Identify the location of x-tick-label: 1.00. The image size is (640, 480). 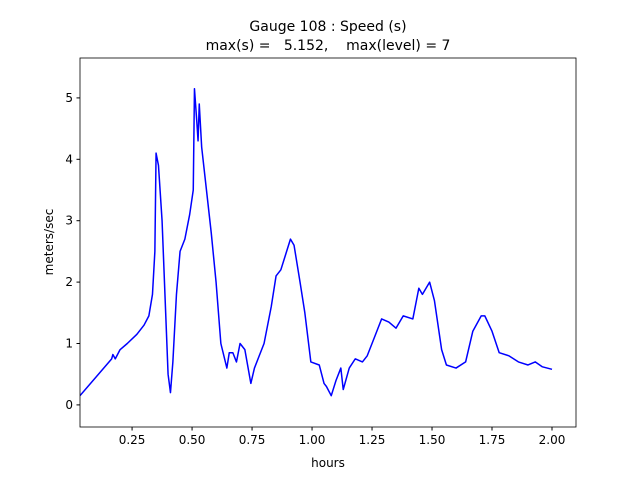
(312, 440).